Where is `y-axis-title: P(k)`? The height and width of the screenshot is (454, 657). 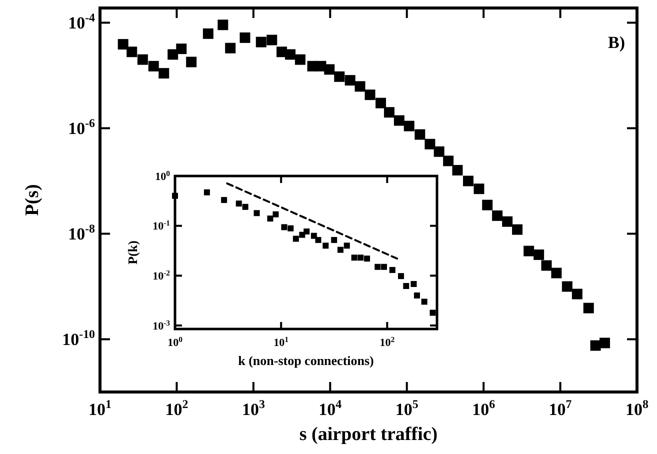 y-axis-title: P(k) is located at coordinates (132, 252).